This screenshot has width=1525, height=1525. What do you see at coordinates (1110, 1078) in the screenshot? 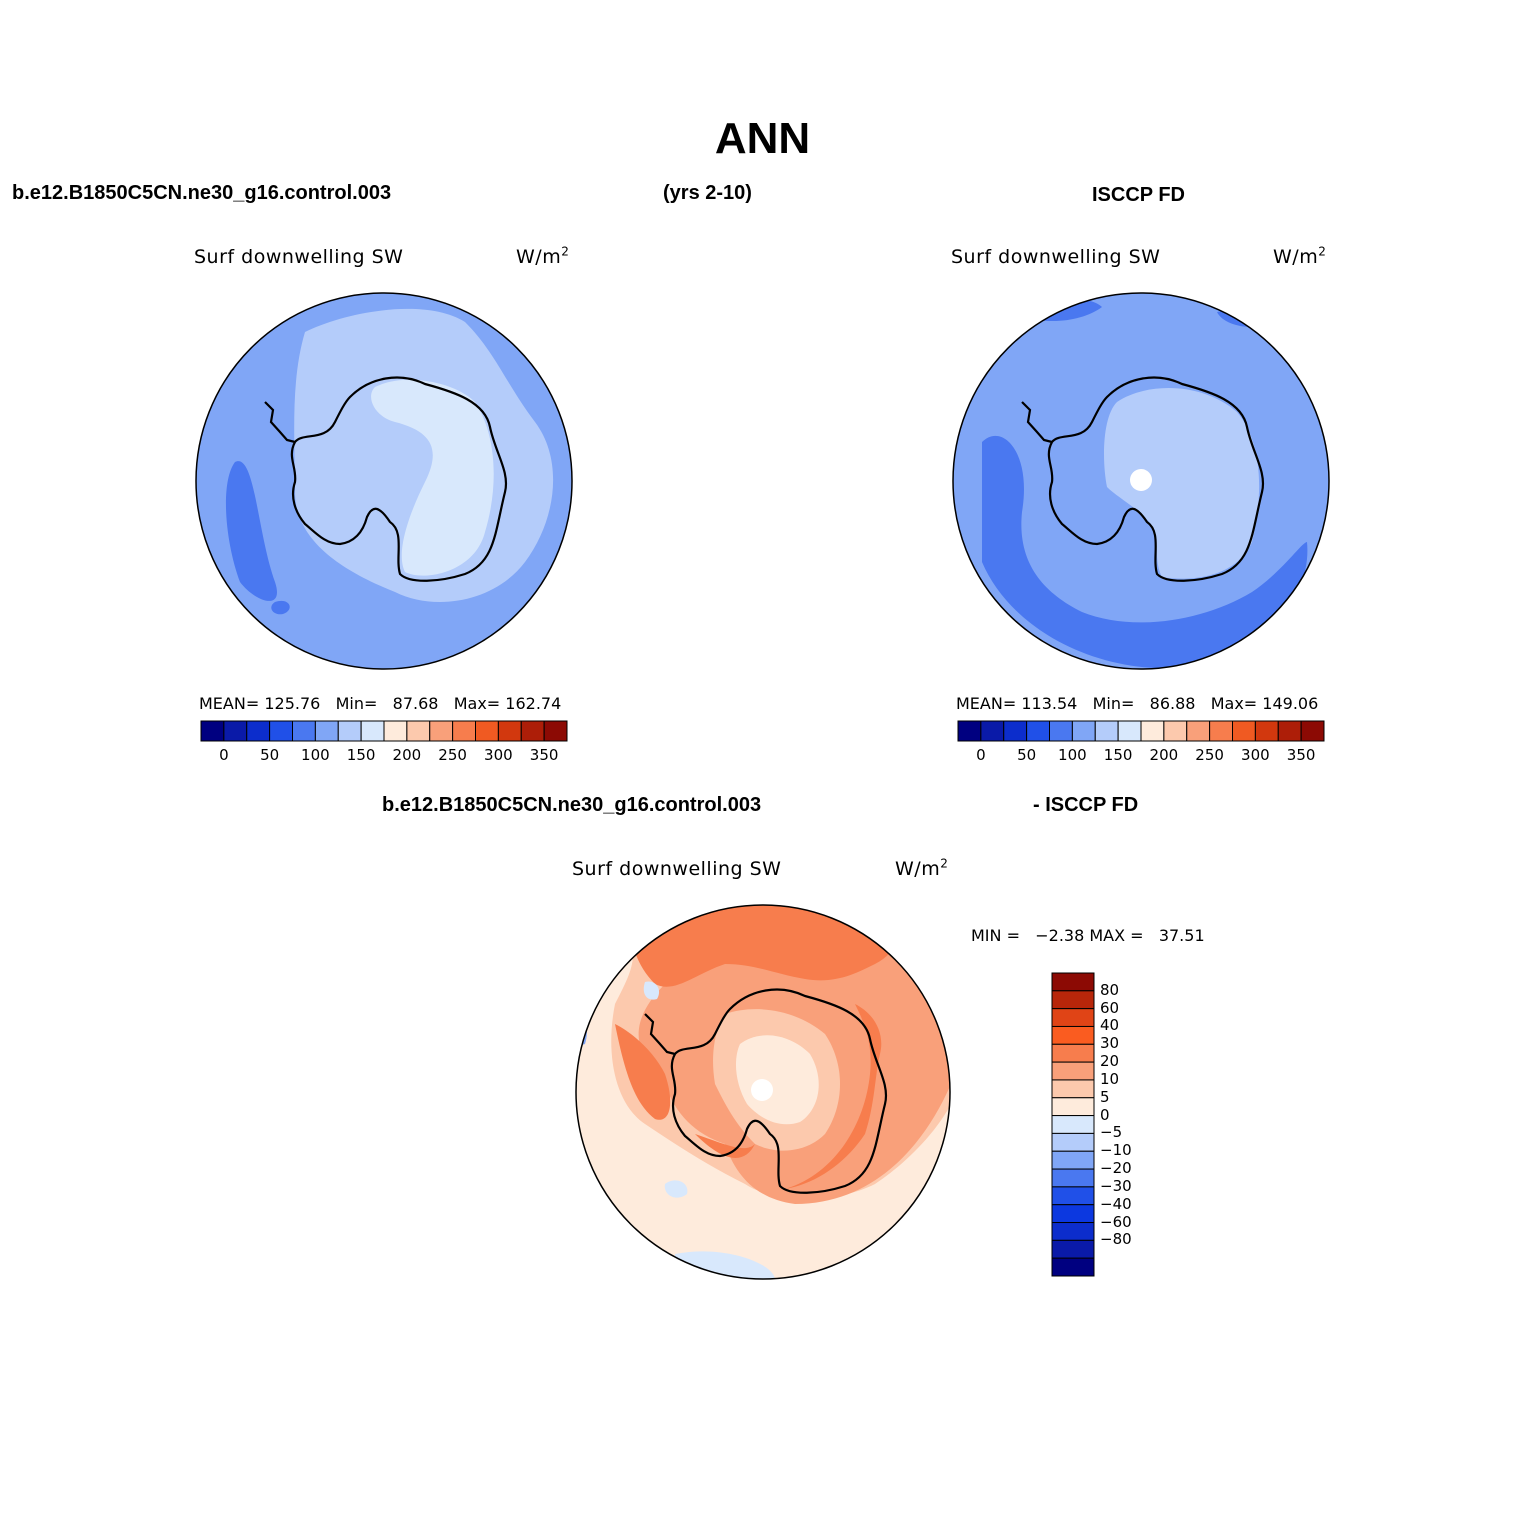
I see `colorbar-tick-label: 10` at bounding box center [1110, 1078].